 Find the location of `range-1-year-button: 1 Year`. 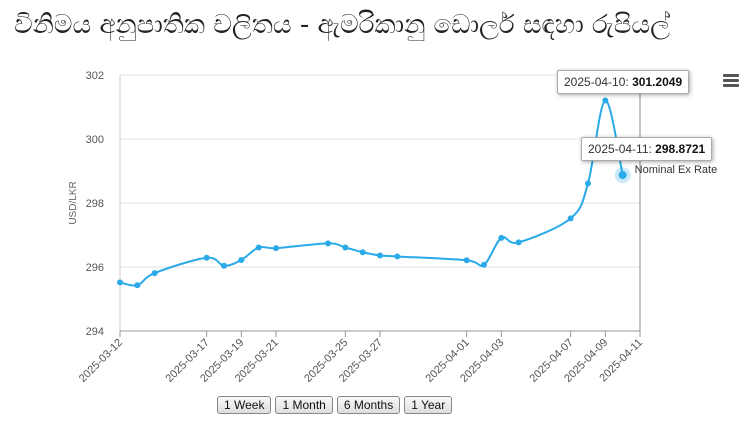

range-1-year-button: 1 Year is located at coordinates (428, 405).